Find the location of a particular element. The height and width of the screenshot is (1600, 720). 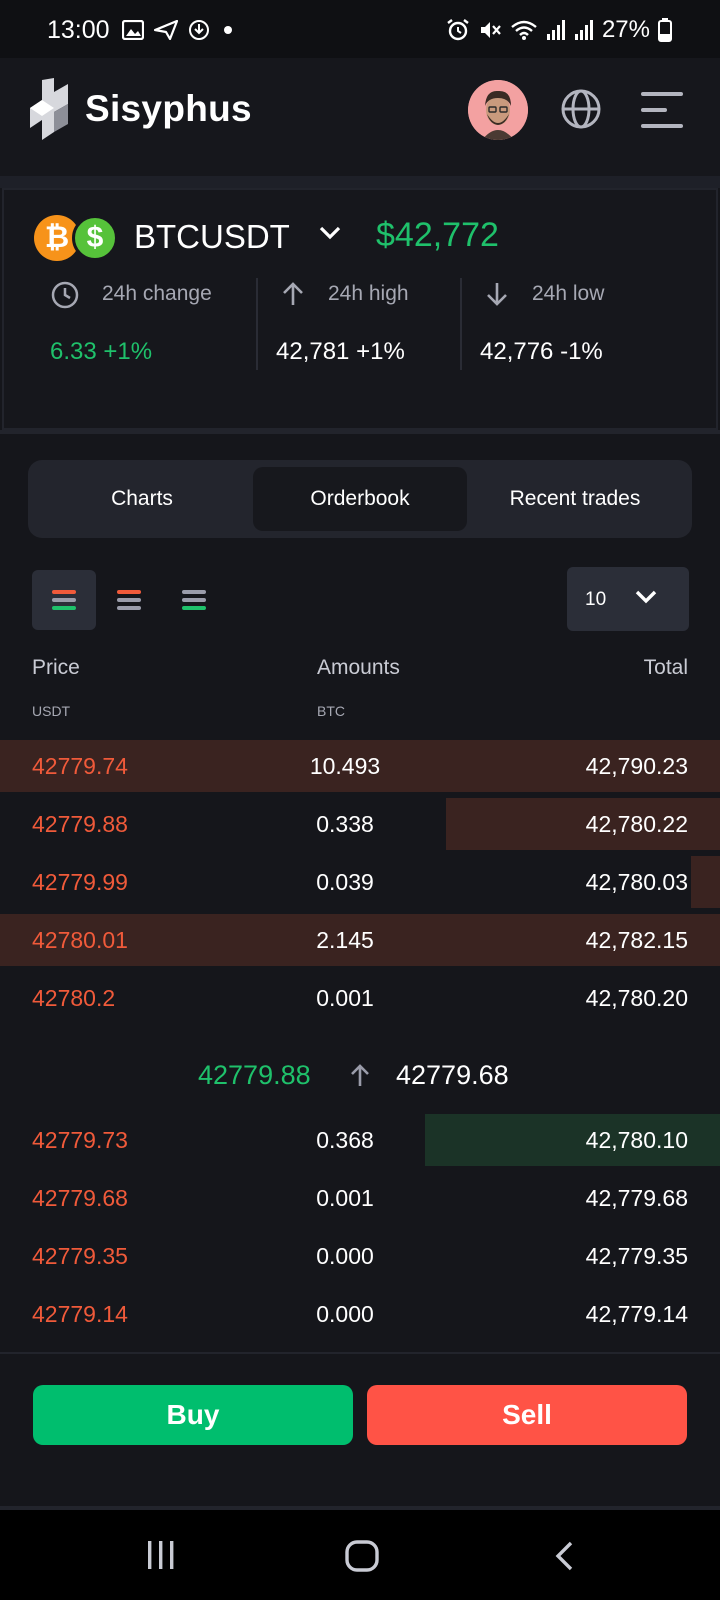

bid-row: 42779.35 0.000 42,779.35 is located at coordinates (360, 1256).